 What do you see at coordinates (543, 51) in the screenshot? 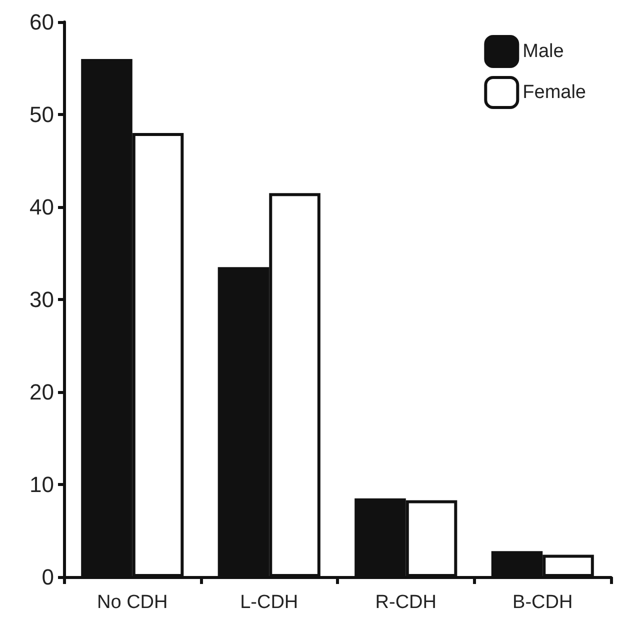
I see `legend-label: Male` at bounding box center [543, 51].